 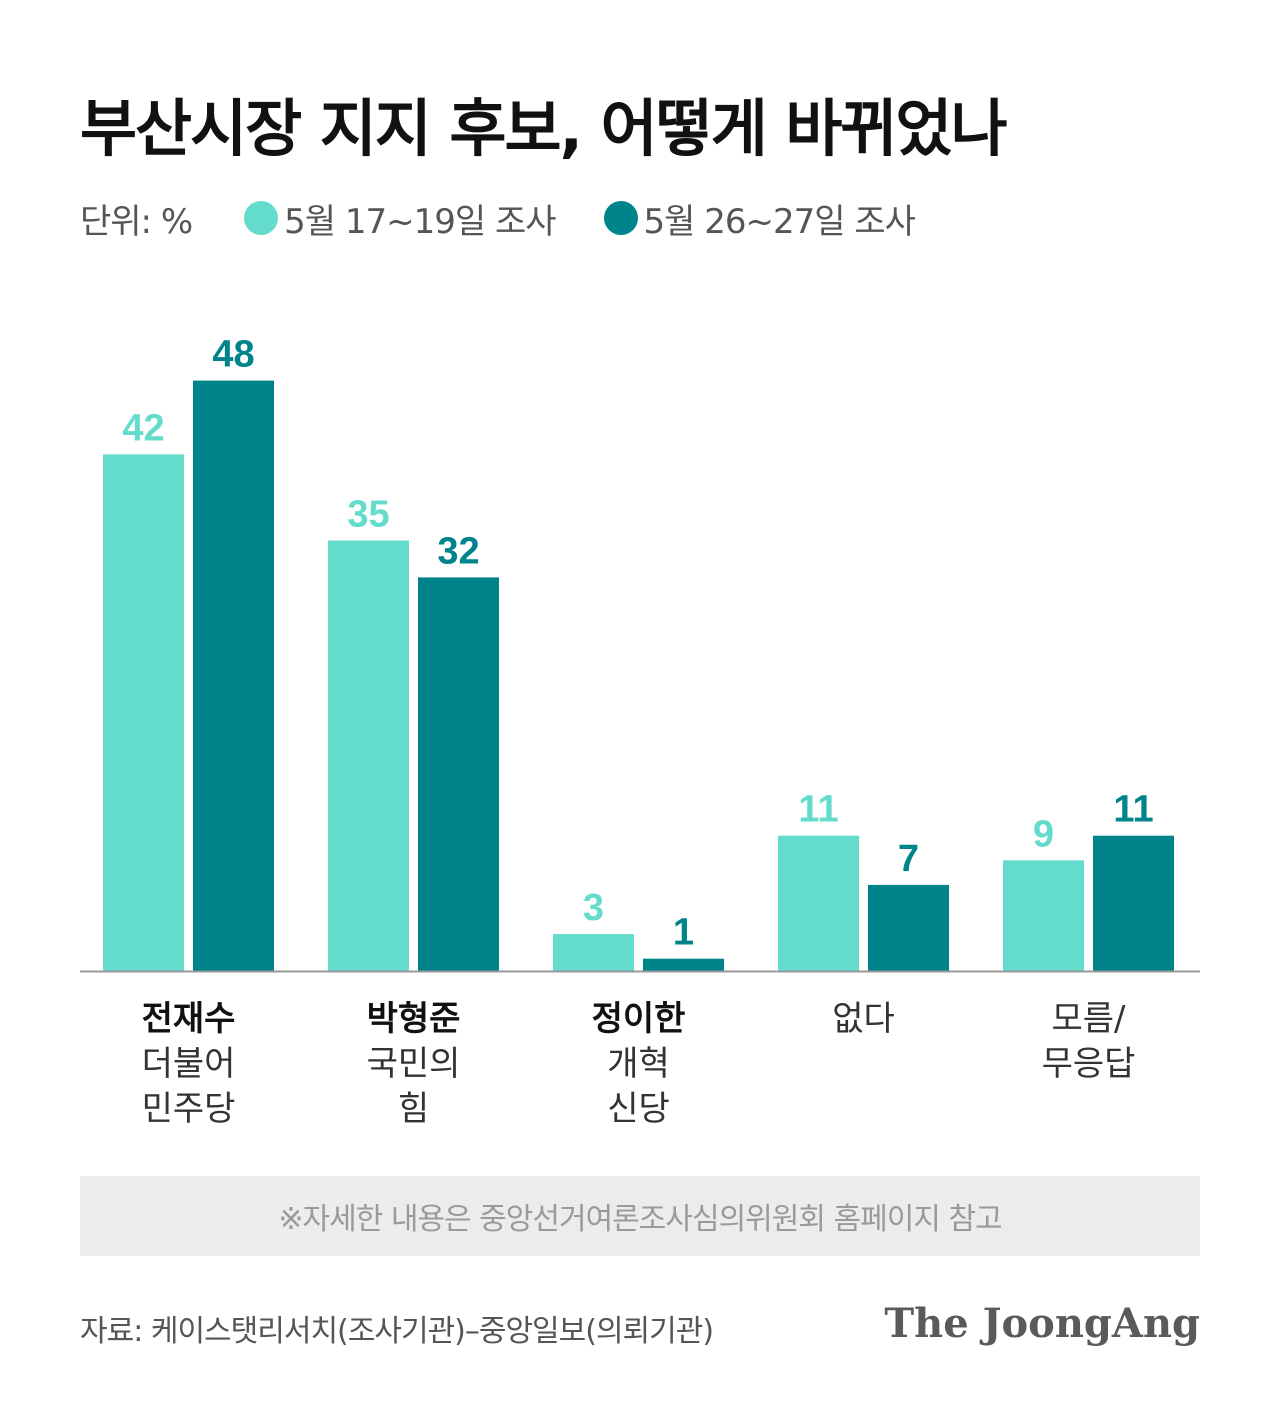 I want to click on legend: 단위: % 5월 17~19일 조사 5월 26~27일 조사, so click(x=521, y=218).